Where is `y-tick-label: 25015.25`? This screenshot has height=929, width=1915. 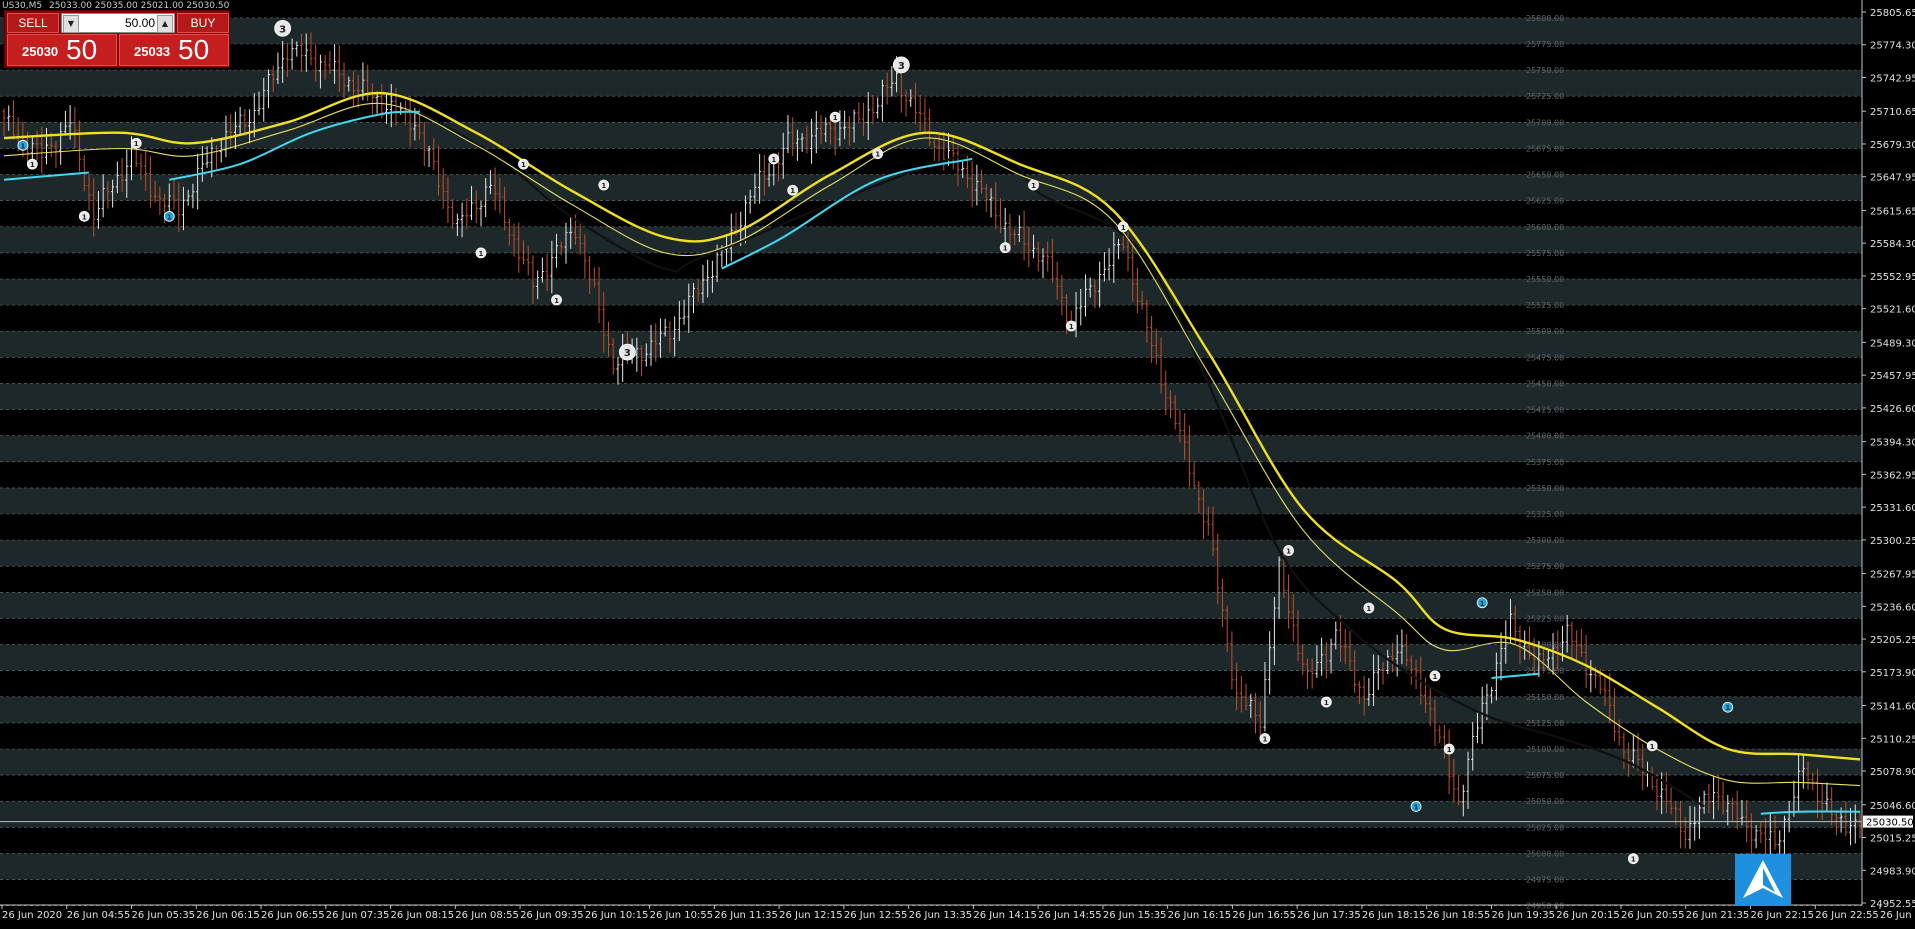
y-tick-label: 25015.25 is located at coordinates (1892, 839).